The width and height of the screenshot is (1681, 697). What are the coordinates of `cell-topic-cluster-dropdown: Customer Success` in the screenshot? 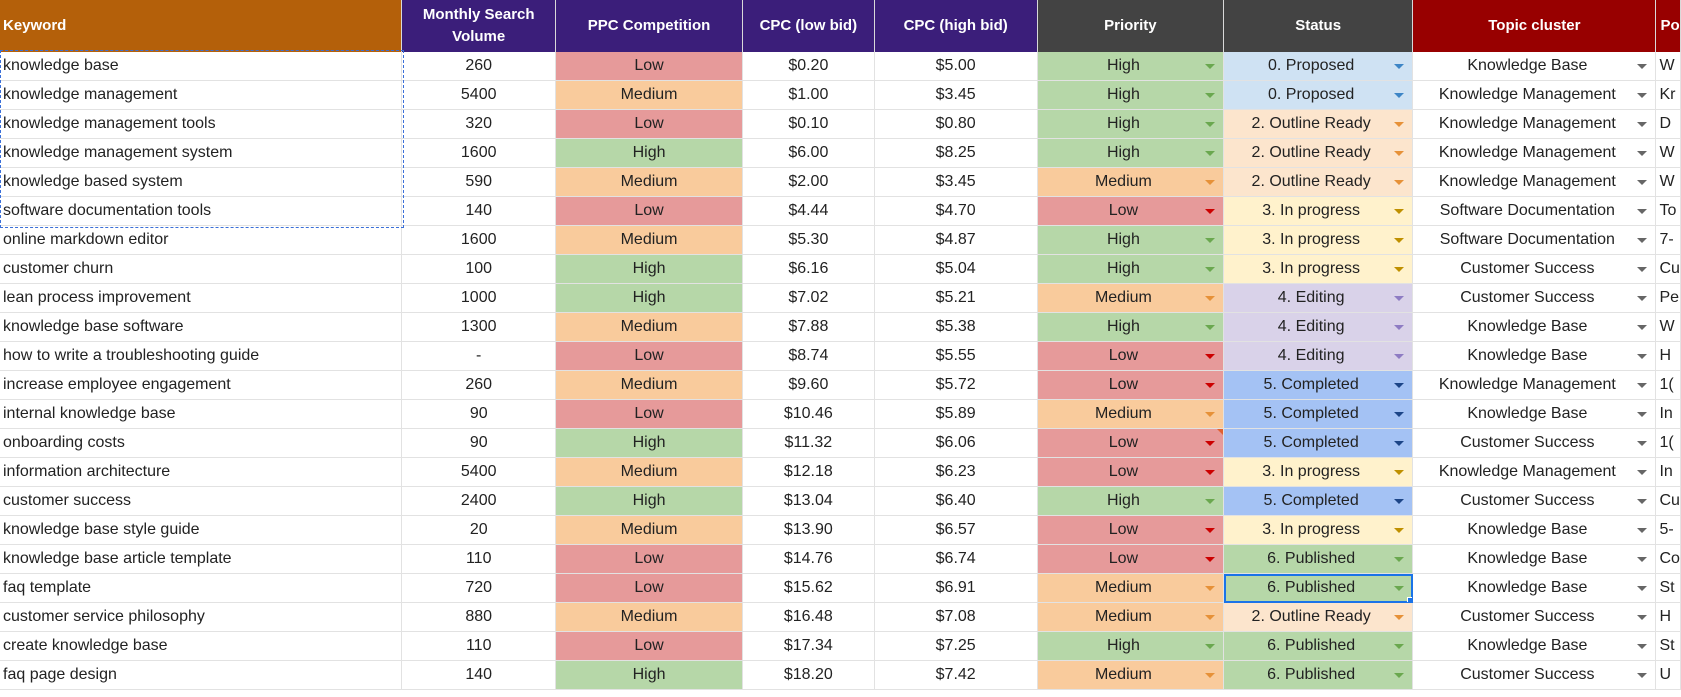 It's located at (1534, 675).